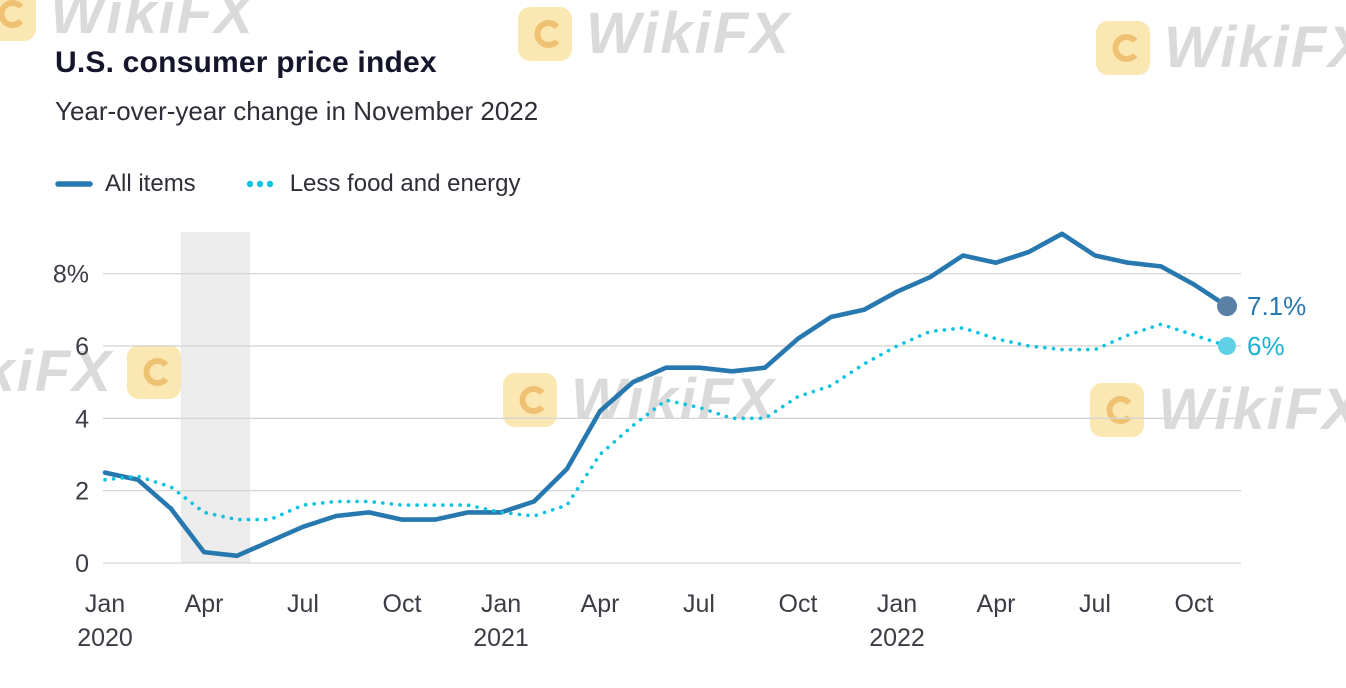 The width and height of the screenshot is (1346, 688). What do you see at coordinates (105, 638) in the screenshot?
I see `svg-text: 2020` at bounding box center [105, 638].